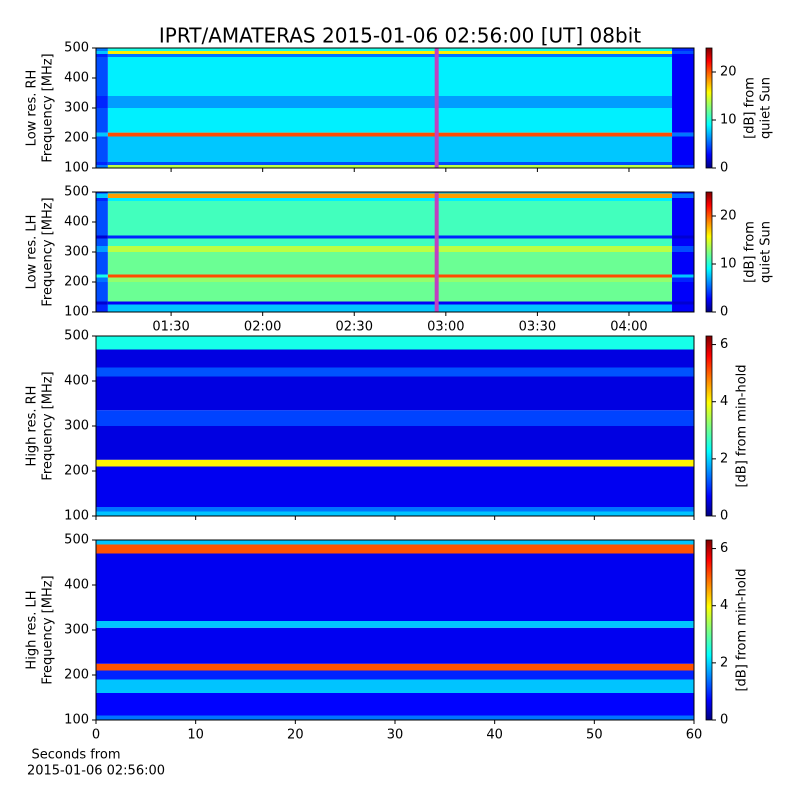  What do you see at coordinates (96, 735) in the screenshot?
I see `x-tick-label: 0` at bounding box center [96, 735].